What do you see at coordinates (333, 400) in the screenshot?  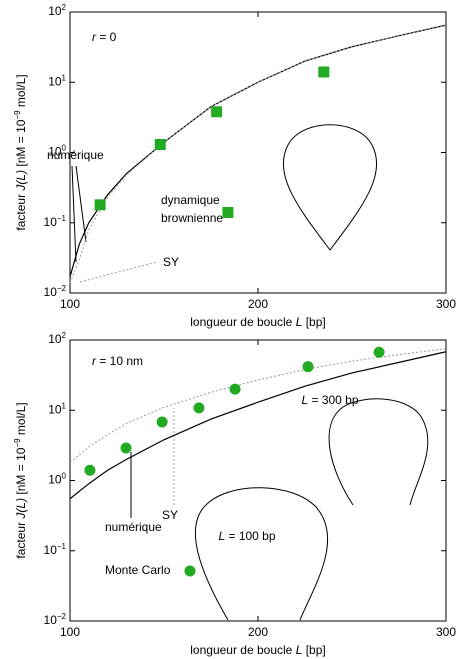 I see `label-part: = 300 bp` at bounding box center [333, 400].